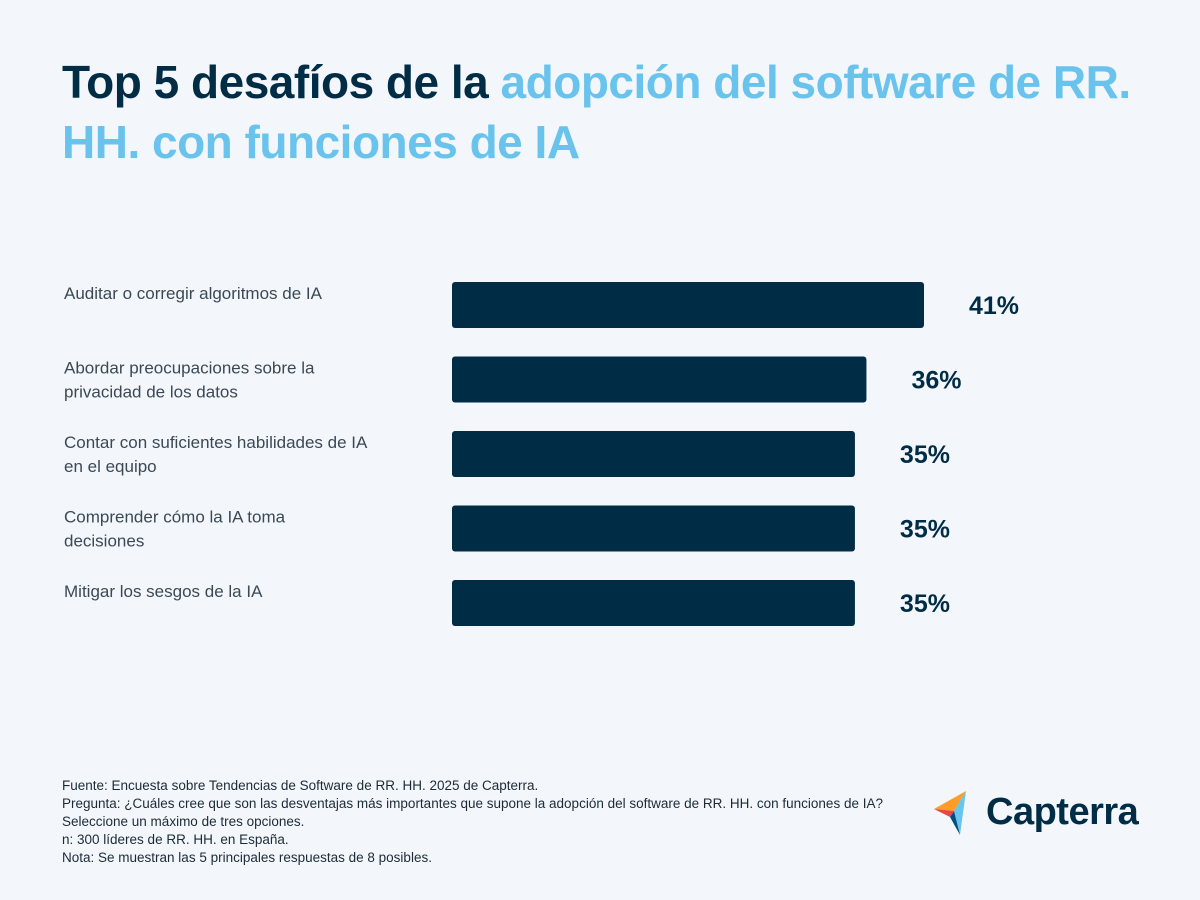 The height and width of the screenshot is (900, 1200). I want to click on category-label-4: Comprender cómo la IA toma decisiones, so click(175, 529).